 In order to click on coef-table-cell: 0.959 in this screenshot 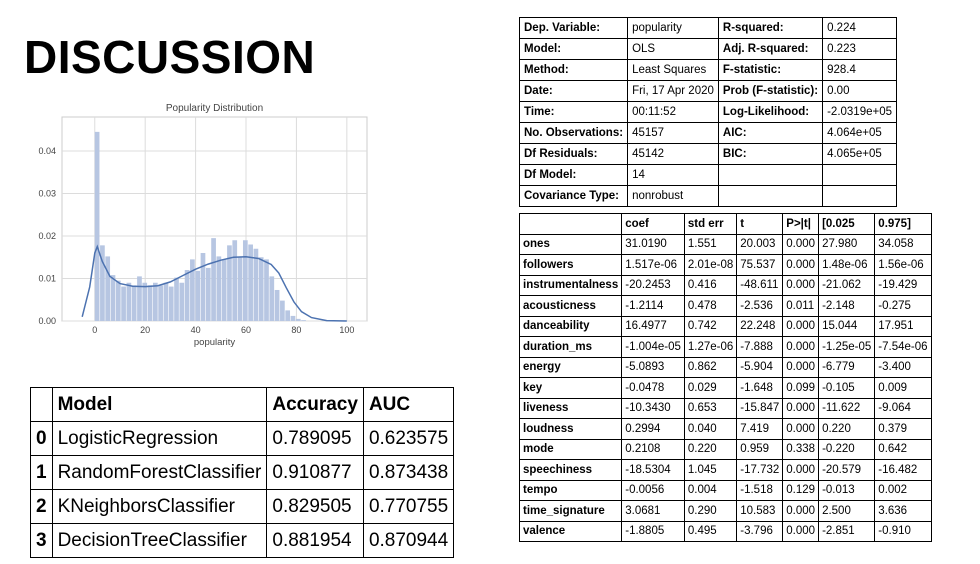, I will do `click(760, 449)`.